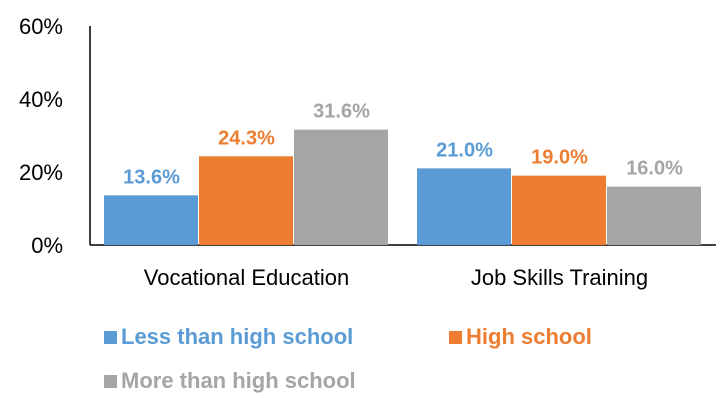 The image size is (721, 398). Describe the element at coordinates (559, 158) in the screenshot. I see `data-label: 19.0%` at that location.